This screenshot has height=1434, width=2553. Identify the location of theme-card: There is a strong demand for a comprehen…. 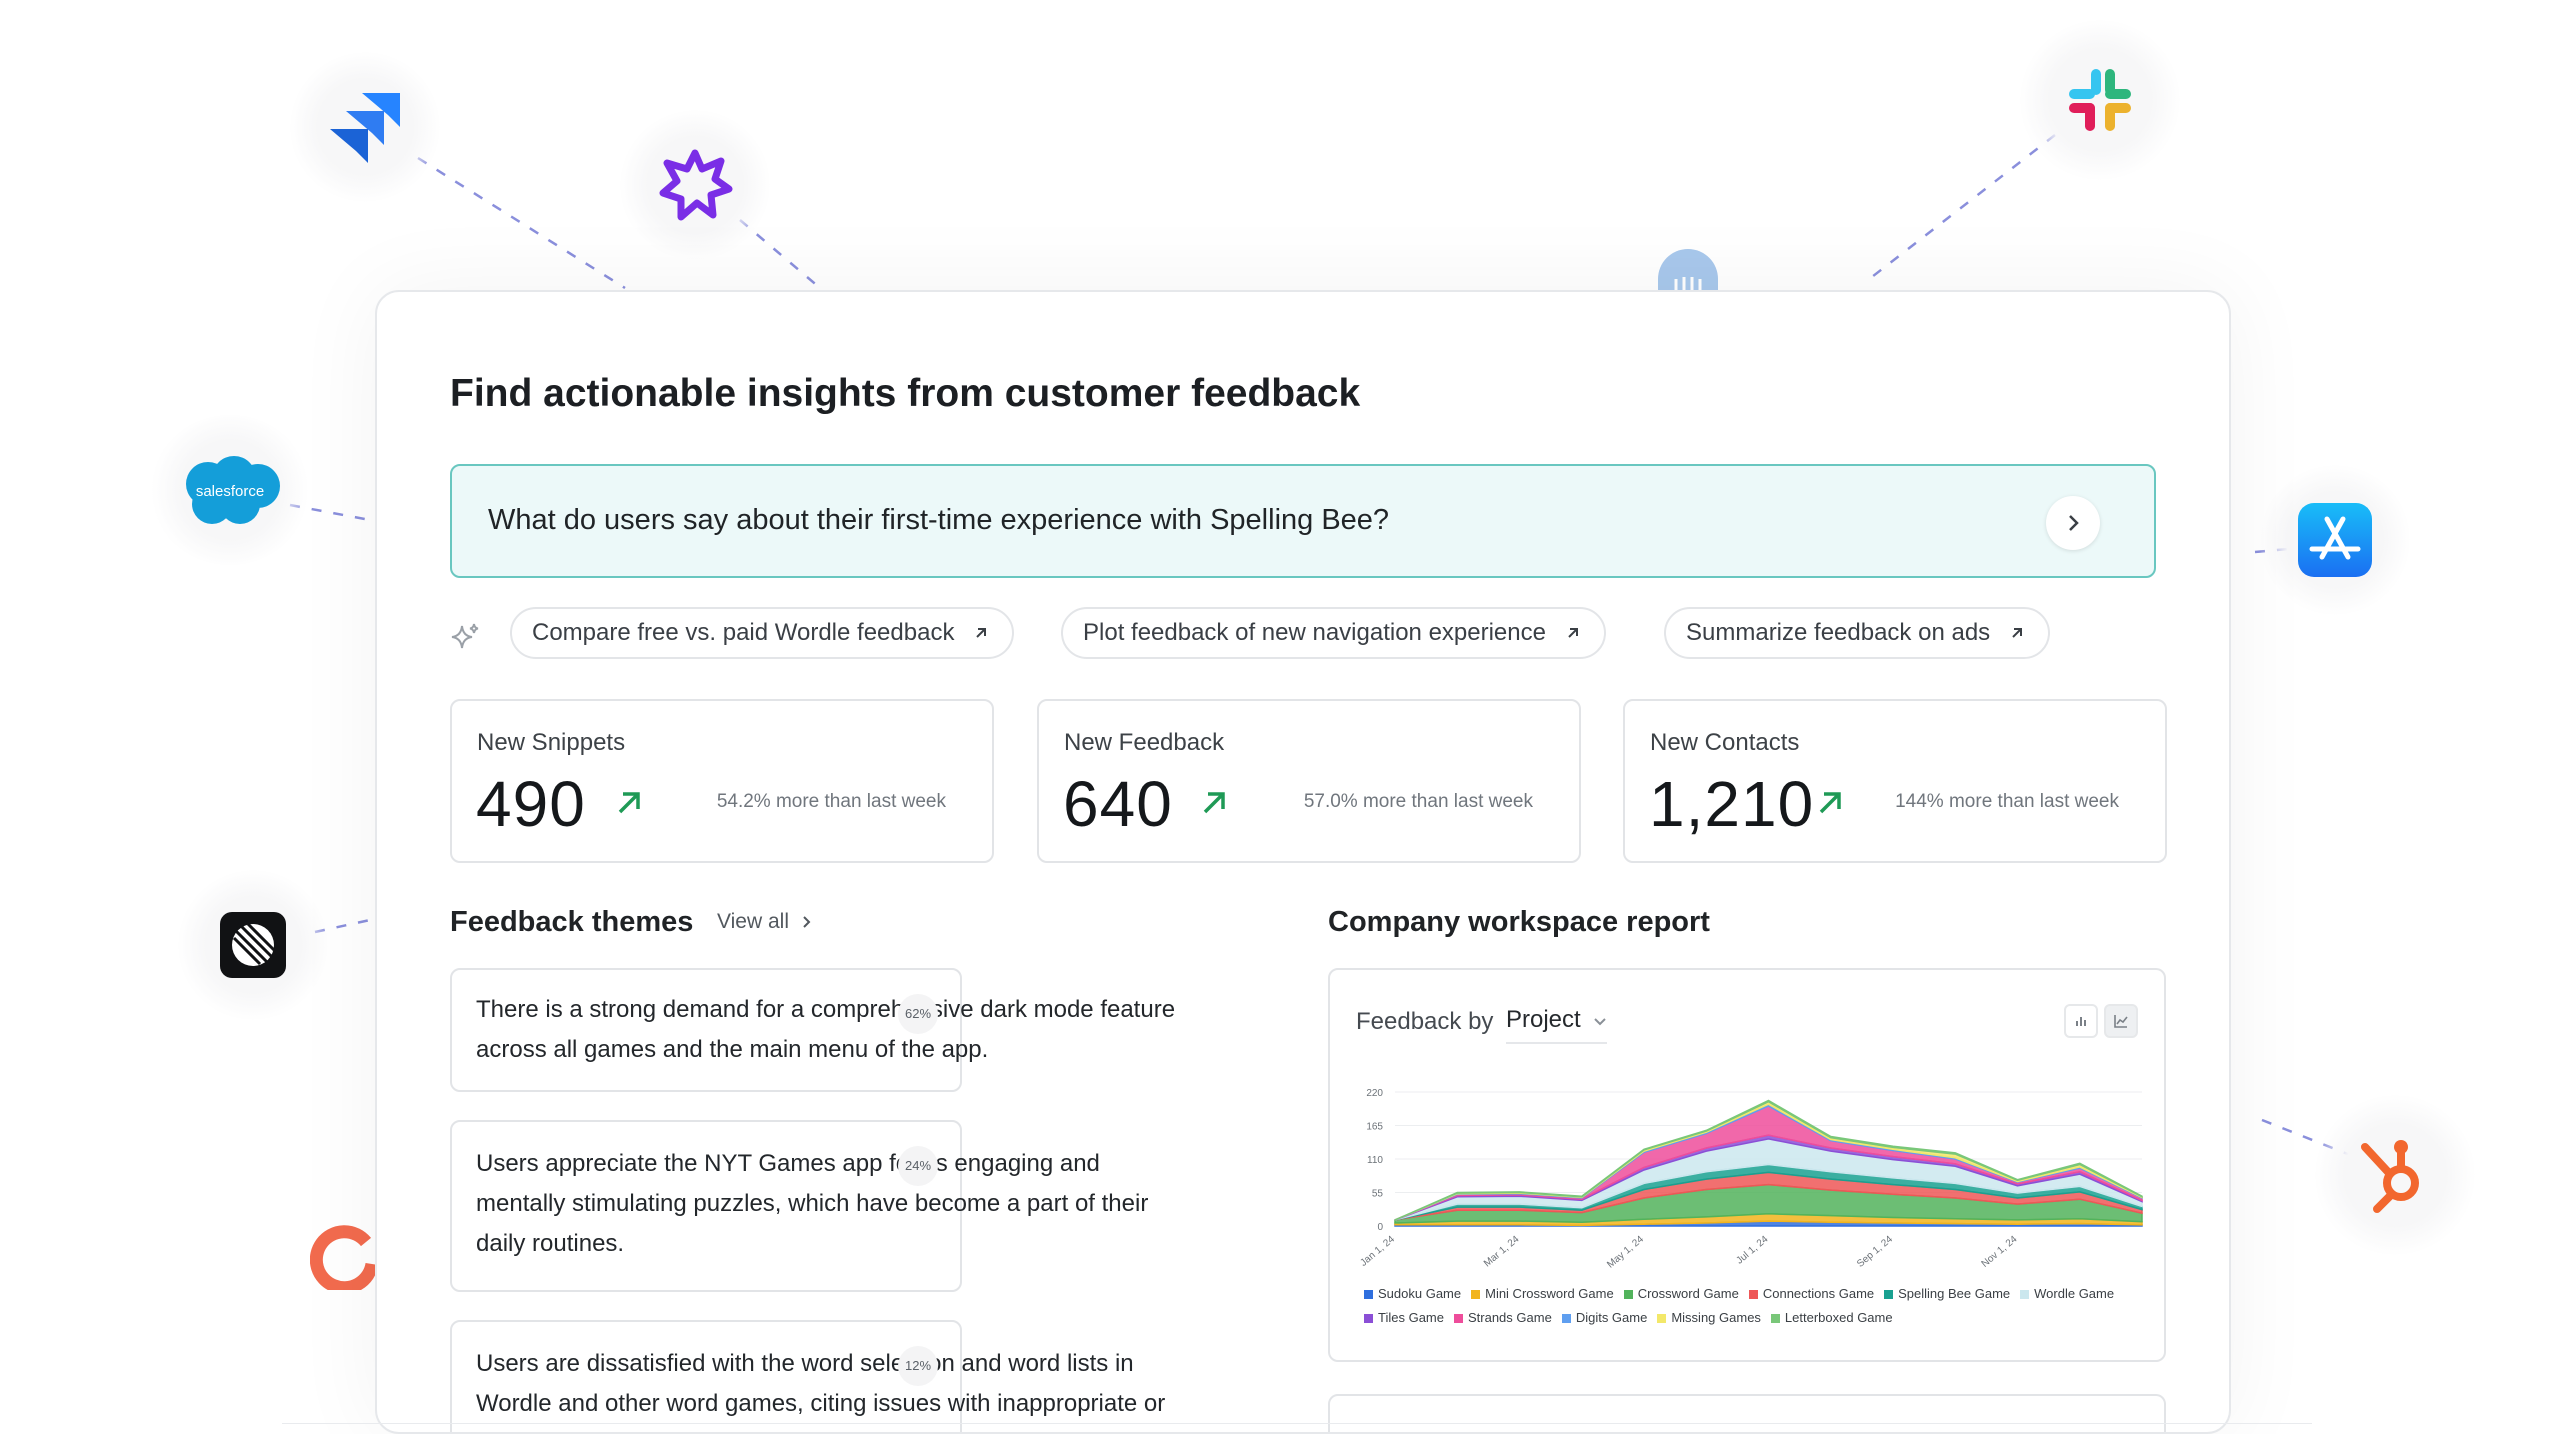
(812, 1030).